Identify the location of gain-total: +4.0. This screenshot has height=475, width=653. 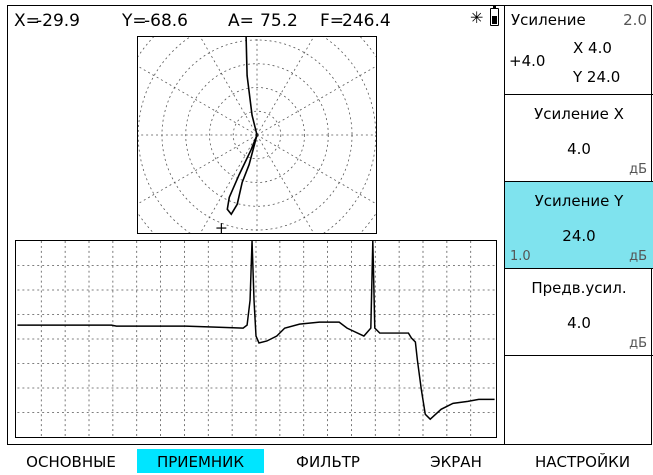
(527, 61).